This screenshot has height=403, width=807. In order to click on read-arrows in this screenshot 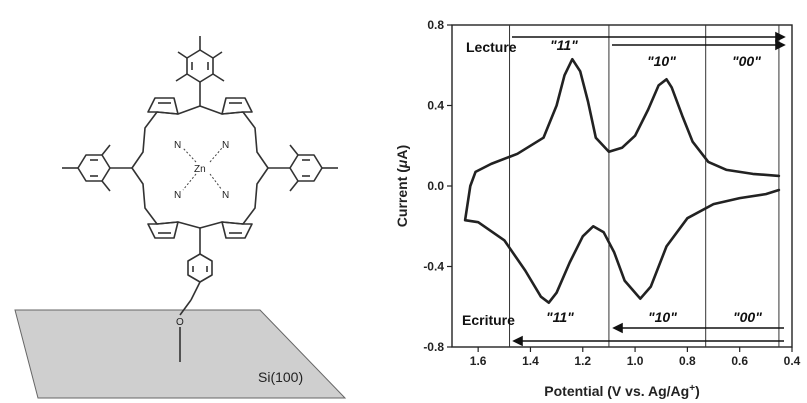, I will do `click(649, 41)`.